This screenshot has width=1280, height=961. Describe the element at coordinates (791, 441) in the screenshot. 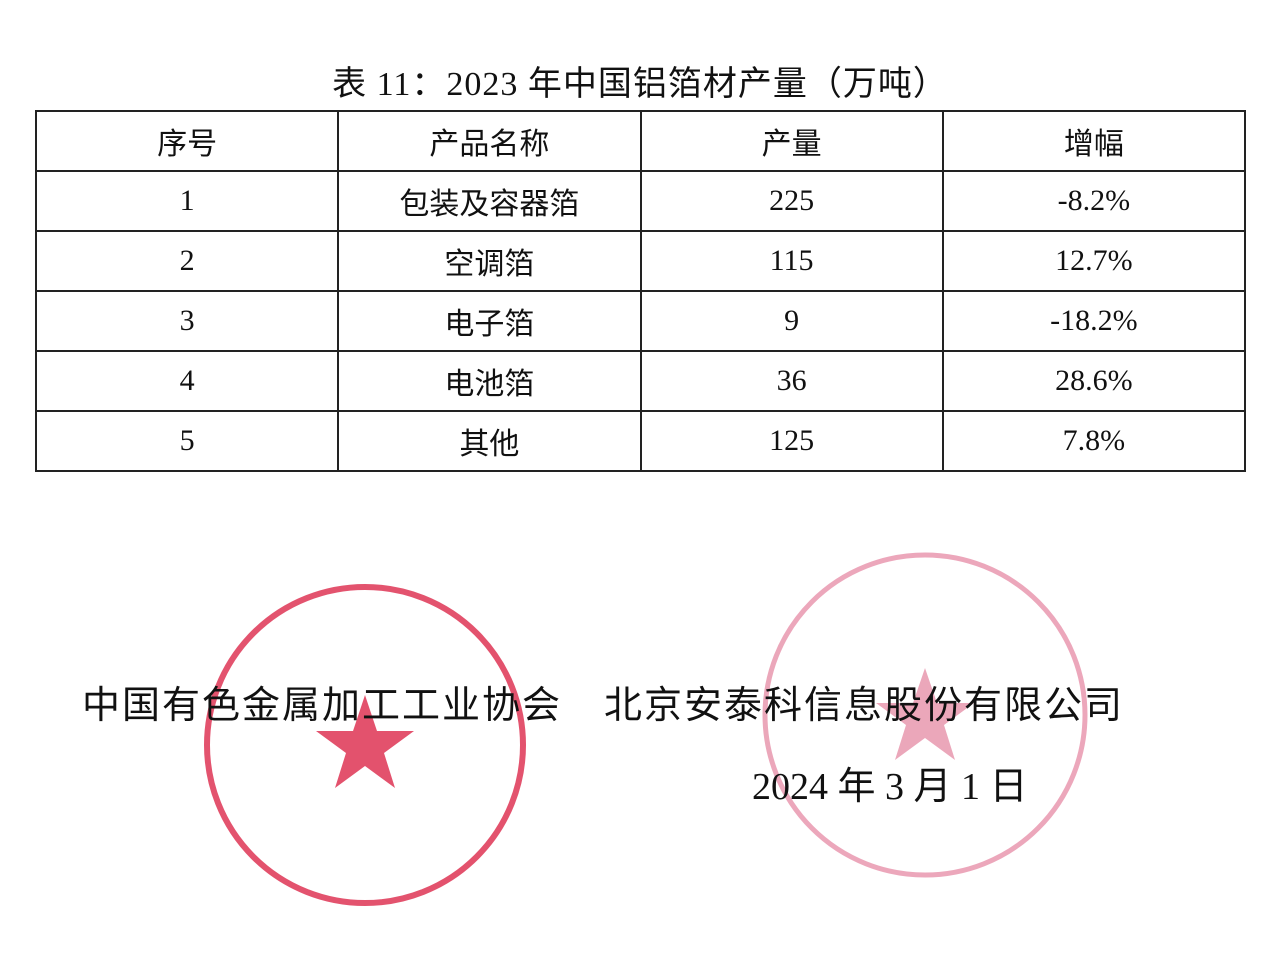

I see `cell-output: 125` at that location.